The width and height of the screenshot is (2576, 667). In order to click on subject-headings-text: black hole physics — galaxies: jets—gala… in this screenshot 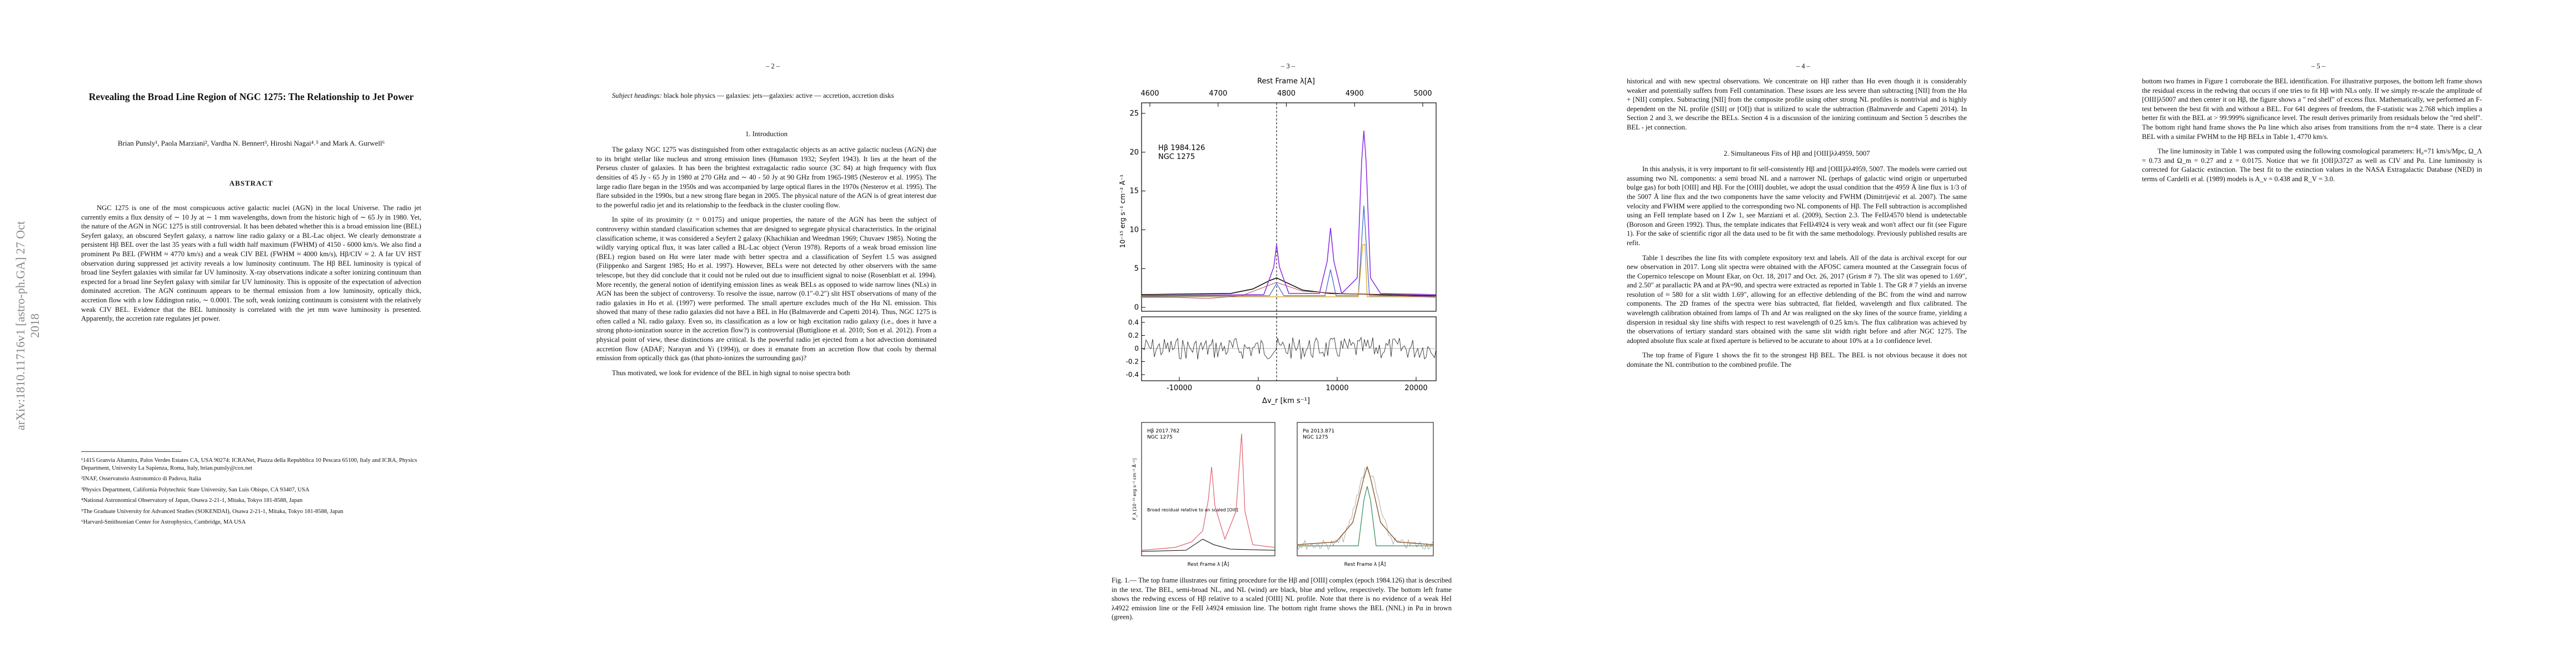, I will do `click(779, 95)`.